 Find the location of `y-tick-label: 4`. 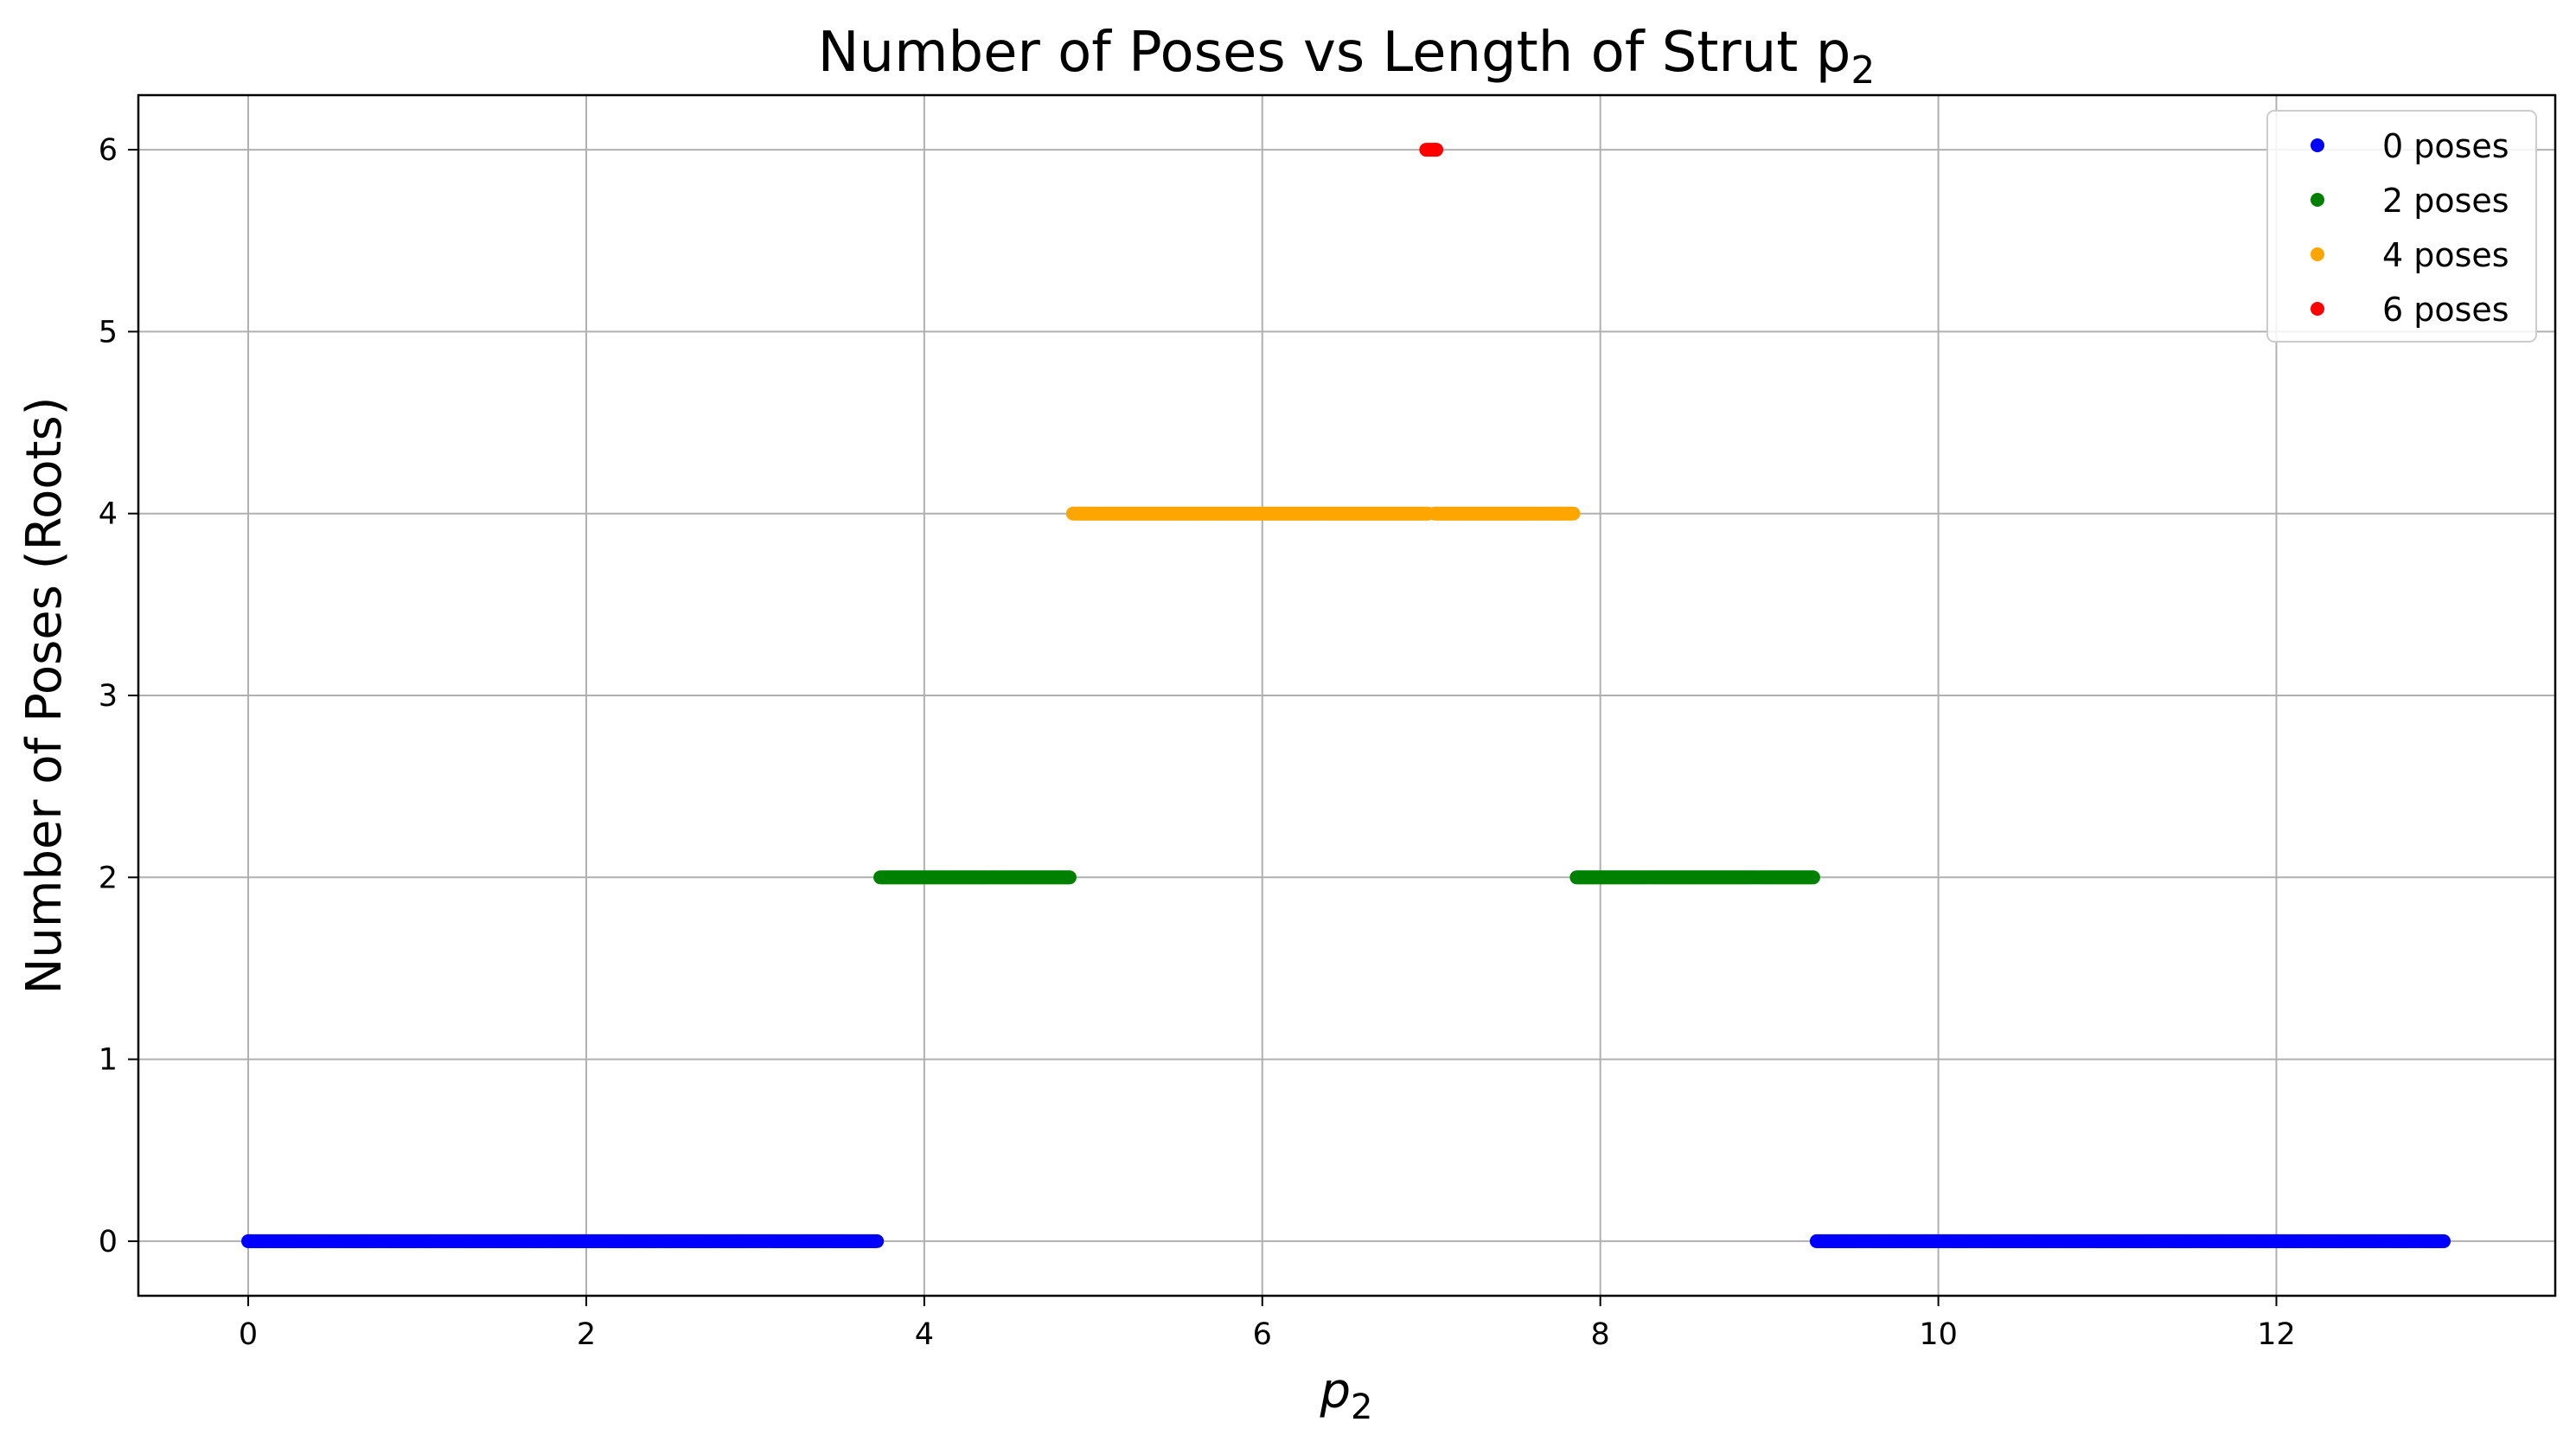

y-tick-label: 4 is located at coordinates (109, 514).